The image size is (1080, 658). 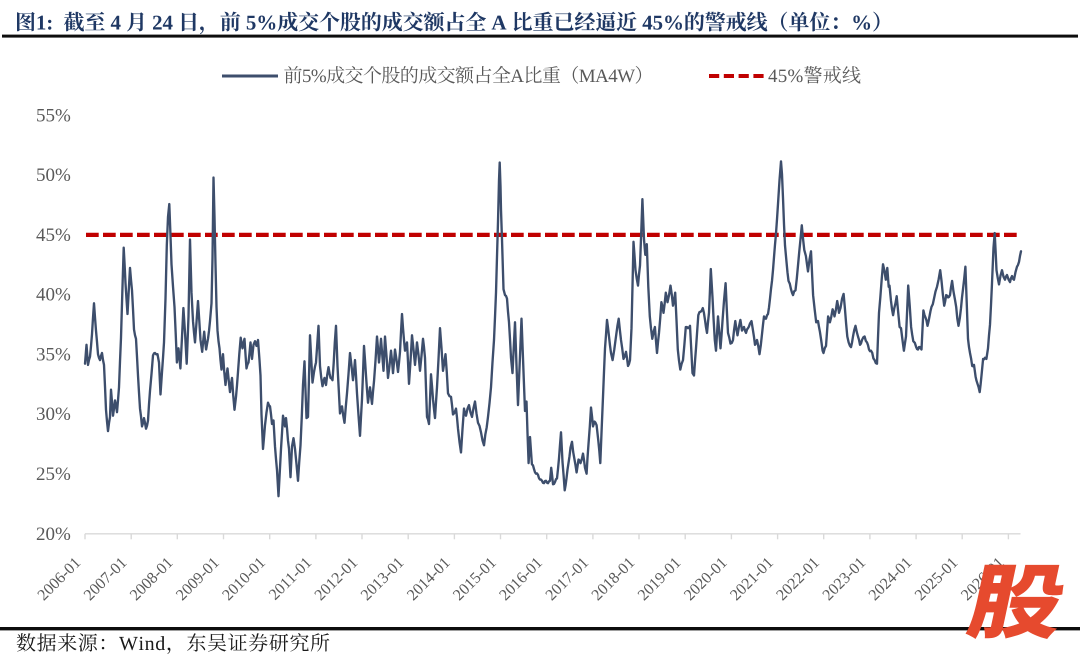 I want to click on svg-text: 50%, so click(x=53, y=175).